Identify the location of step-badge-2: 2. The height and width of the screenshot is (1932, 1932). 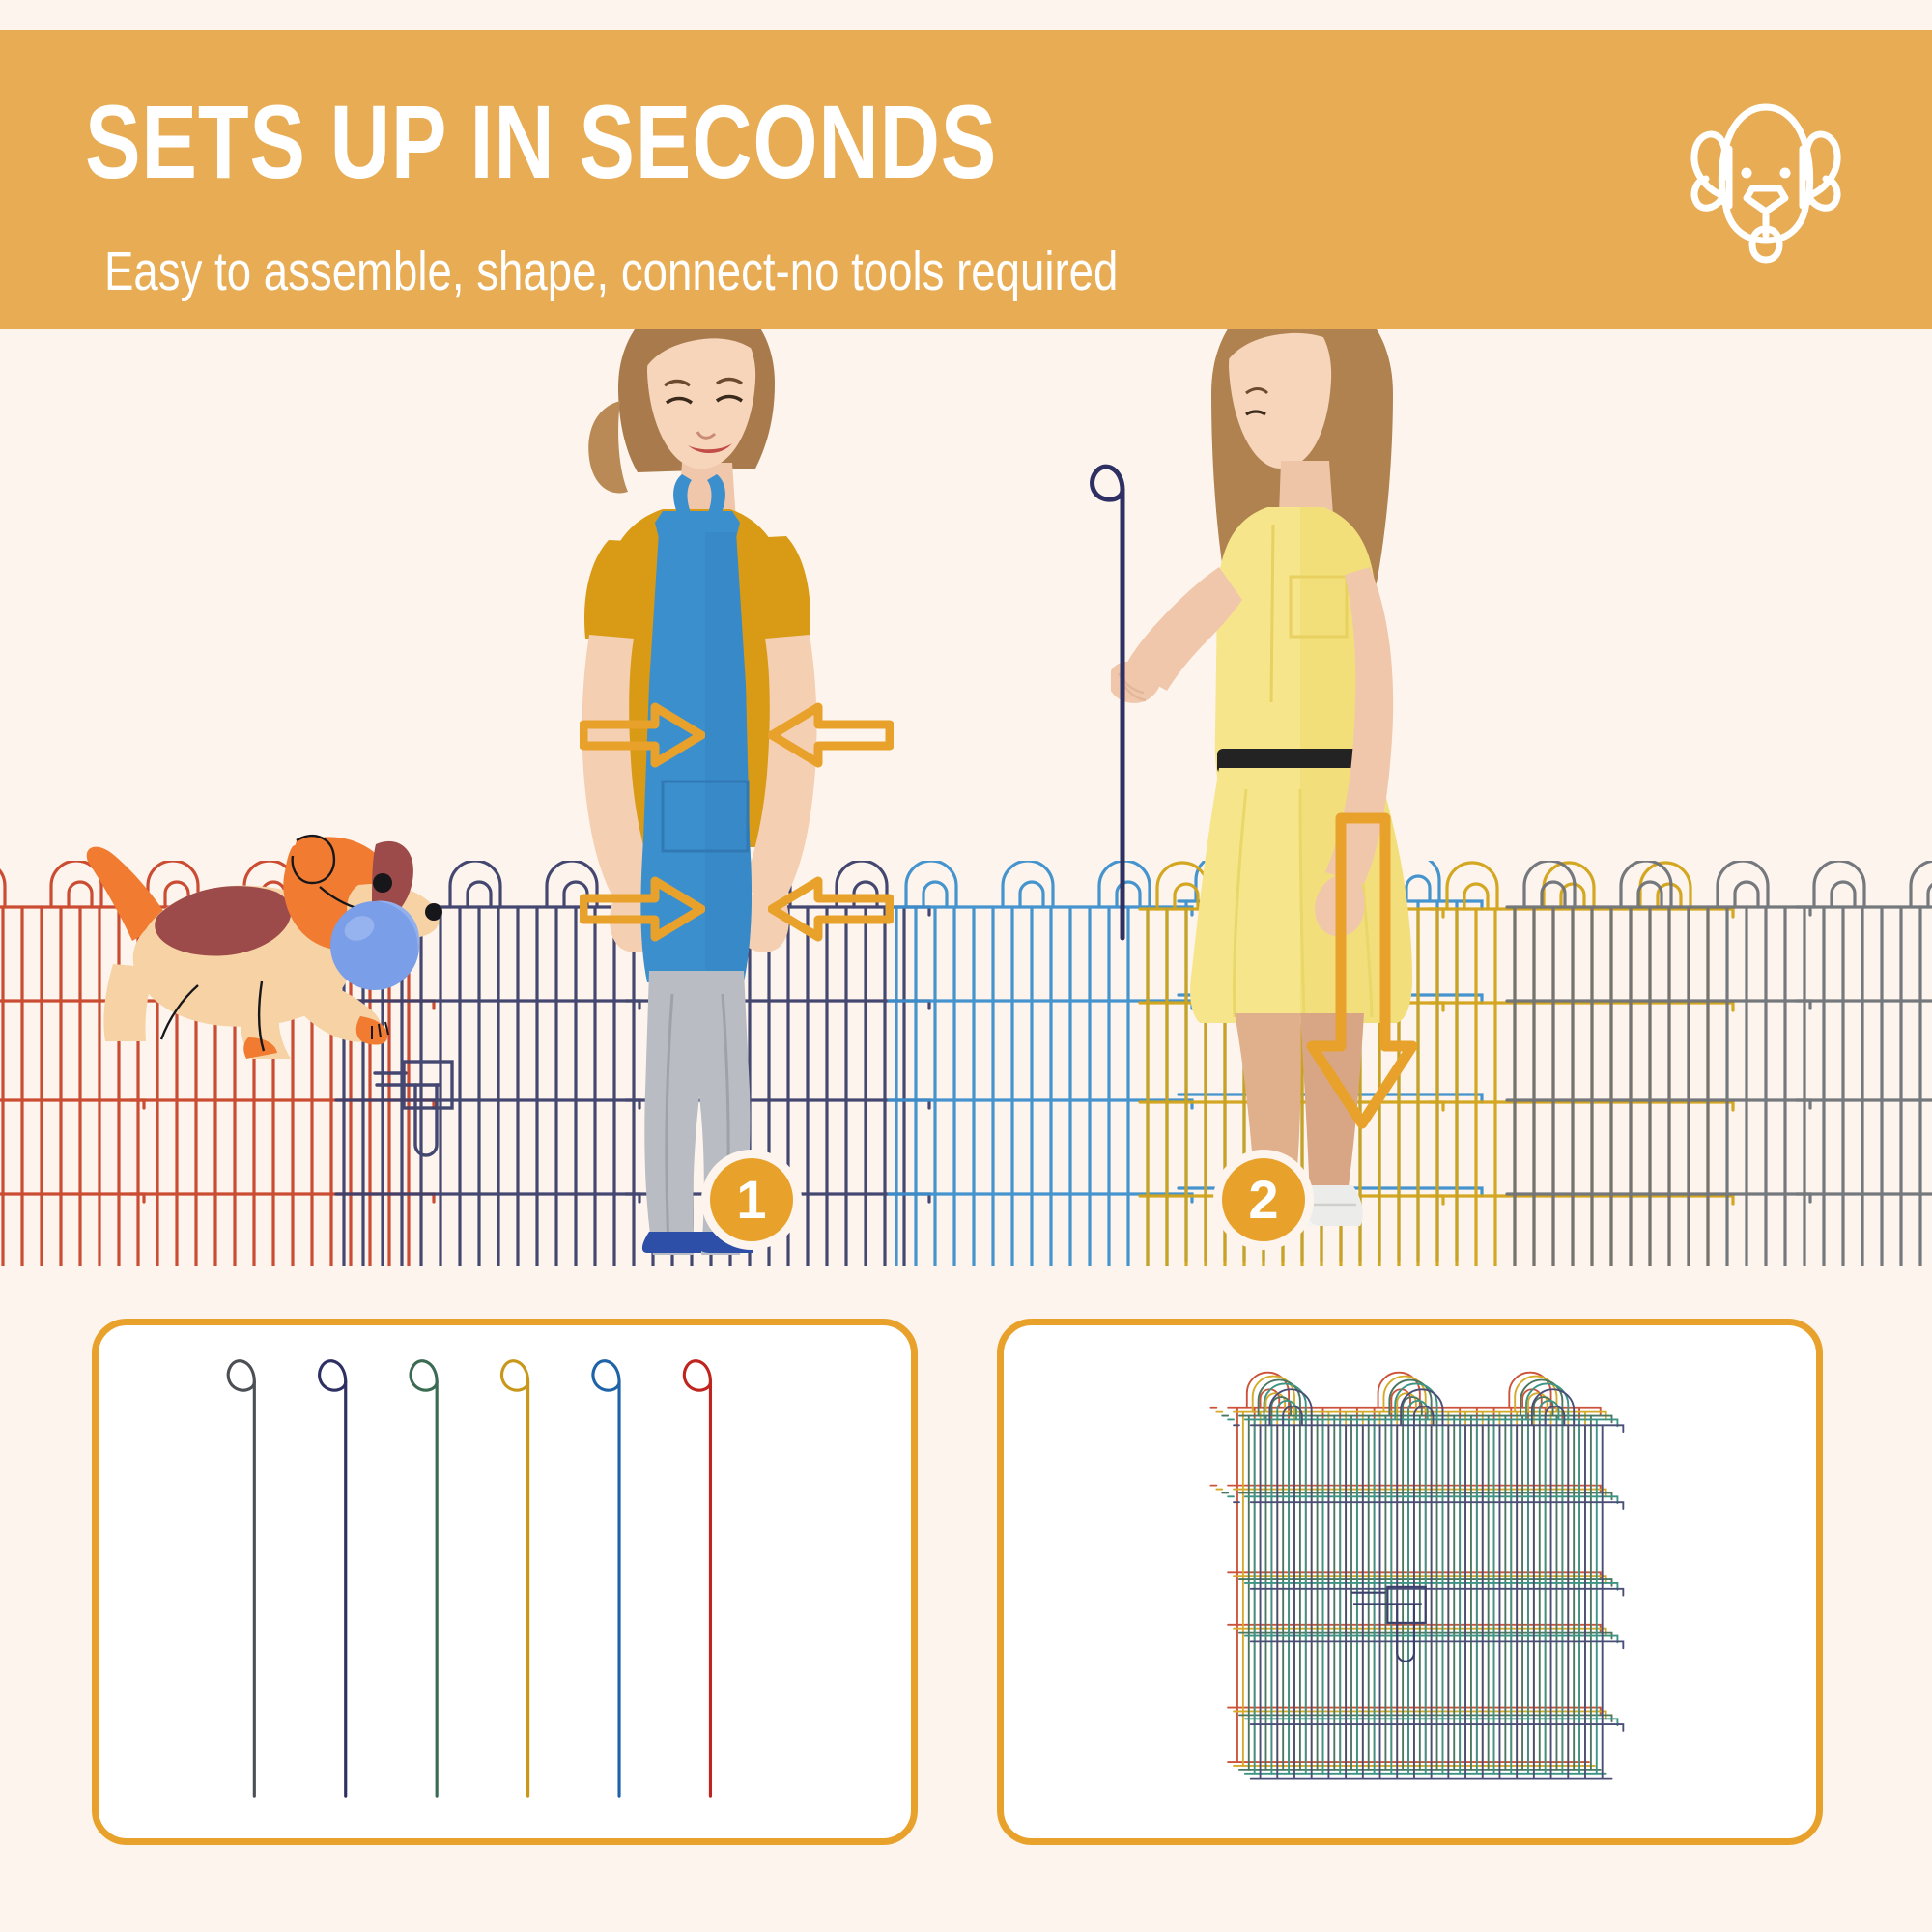
(1263, 1200).